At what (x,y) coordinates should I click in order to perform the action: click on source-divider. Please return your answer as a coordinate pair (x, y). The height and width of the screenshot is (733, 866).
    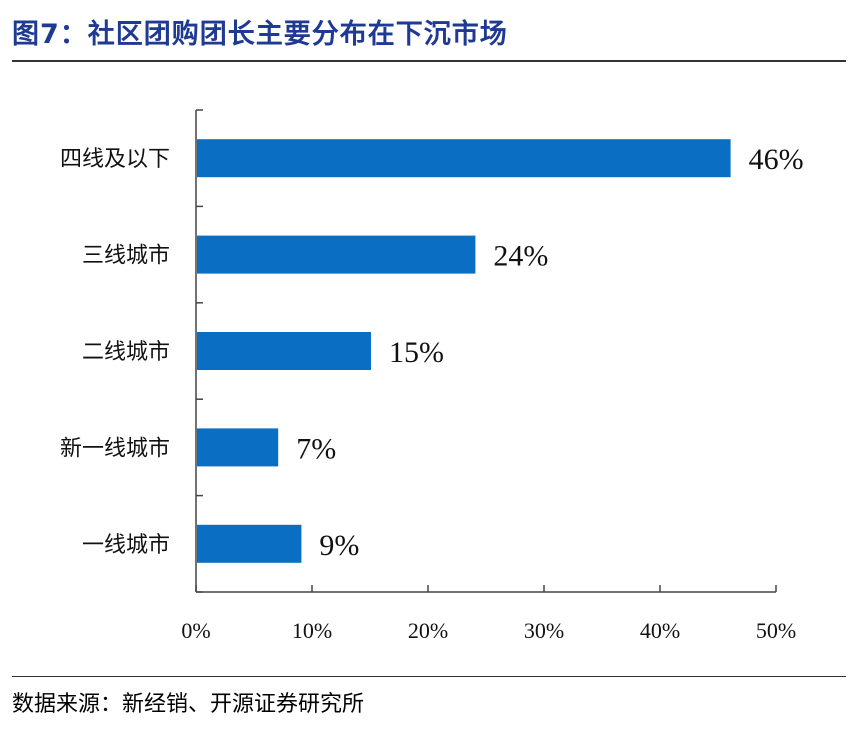
    Looking at the image, I should click on (429, 676).